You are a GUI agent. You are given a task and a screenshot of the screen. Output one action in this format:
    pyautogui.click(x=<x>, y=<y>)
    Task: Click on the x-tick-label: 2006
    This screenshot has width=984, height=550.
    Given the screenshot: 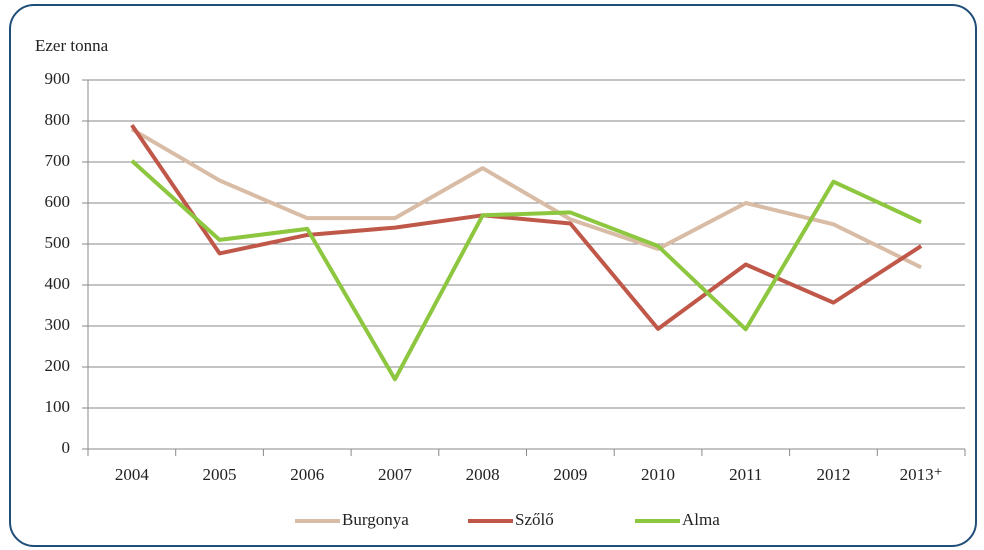 What is the action you would take?
    pyautogui.click(x=307, y=474)
    